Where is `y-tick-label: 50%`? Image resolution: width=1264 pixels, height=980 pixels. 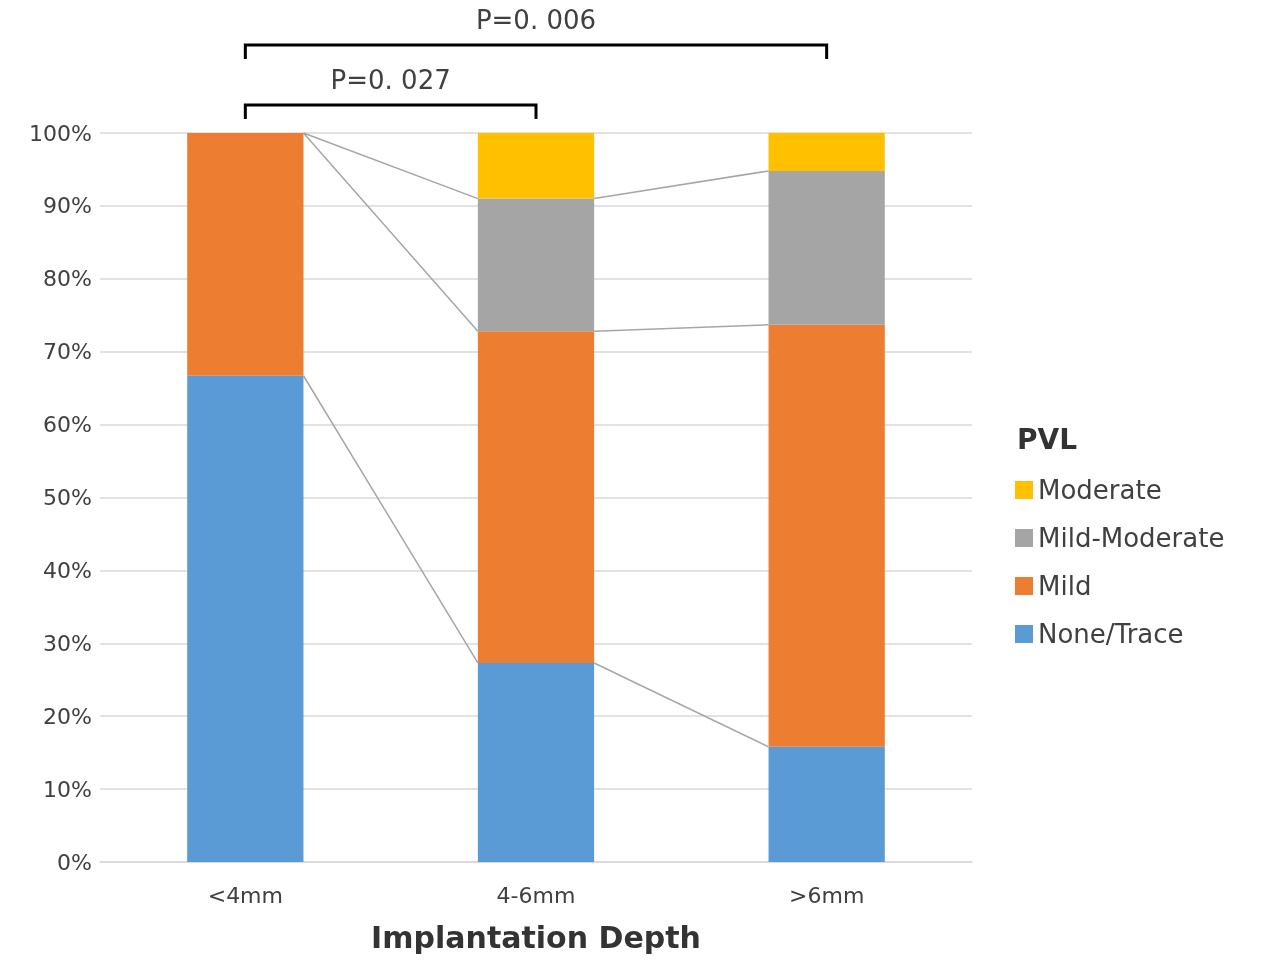
y-tick-label: 50% is located at coordinates (67, 497).